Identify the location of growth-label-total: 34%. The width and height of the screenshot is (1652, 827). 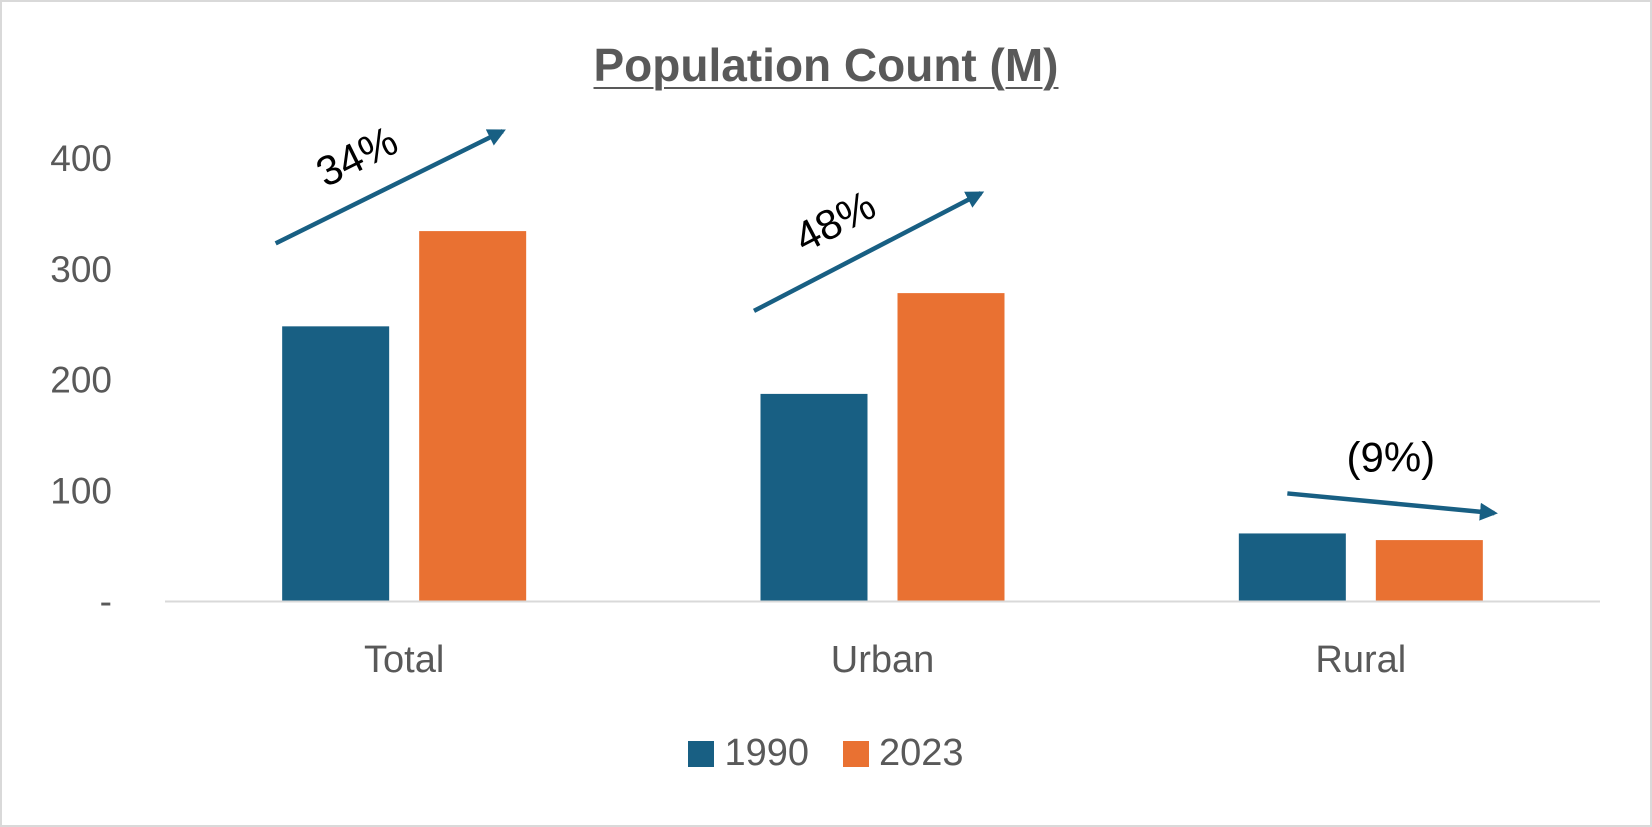
(357, 156).